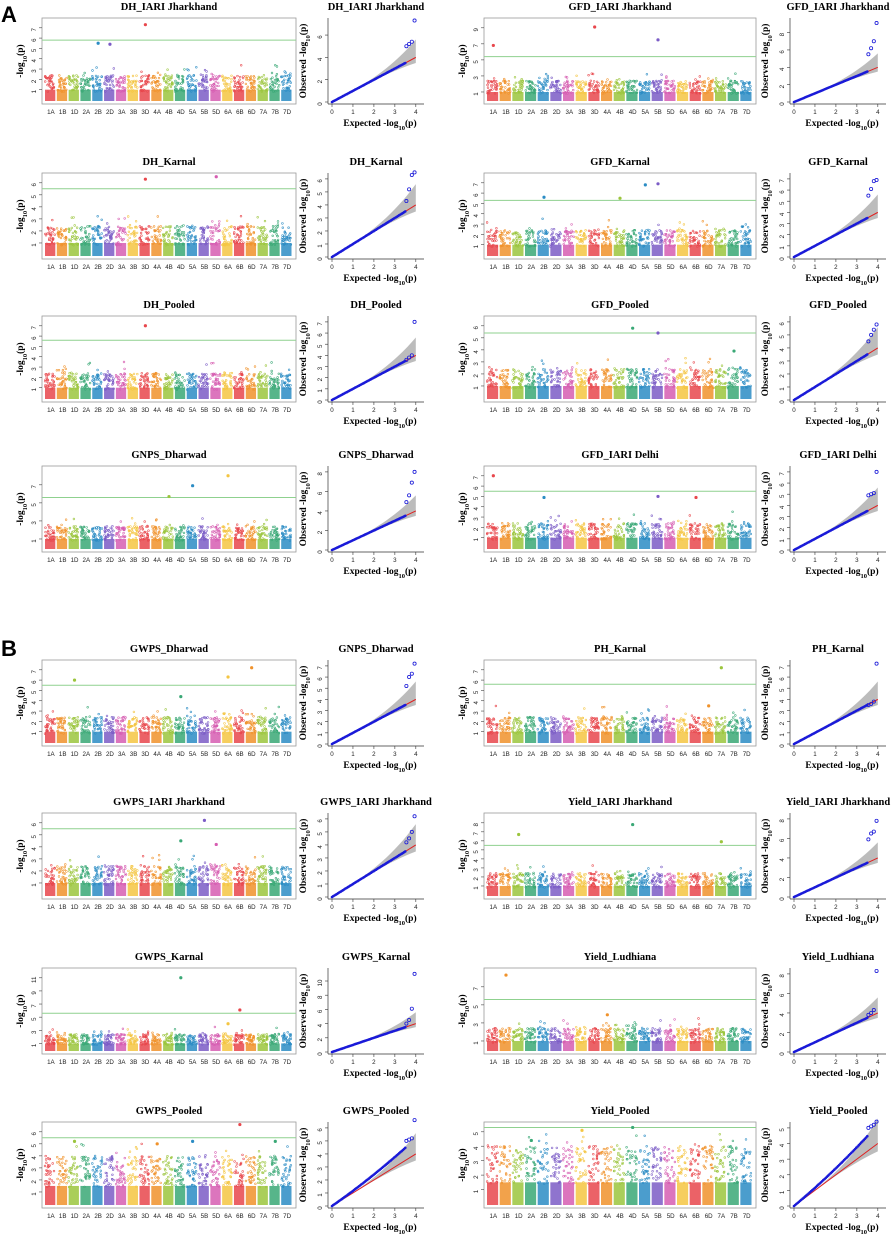  Describe the element at coordinates (494, 267) in the screenshot. I see `chromosome-label: 1A` at that location.